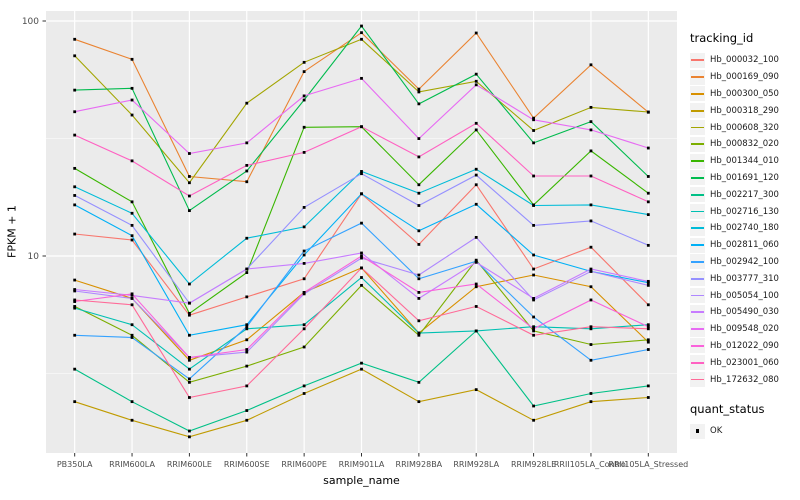 This screenshot has width=800, height=500. What do you see at coordinates (744, 312) in the screenshot?
I see `legend-entry-label: Hb_005490_030` at bounding box center [744, 312].